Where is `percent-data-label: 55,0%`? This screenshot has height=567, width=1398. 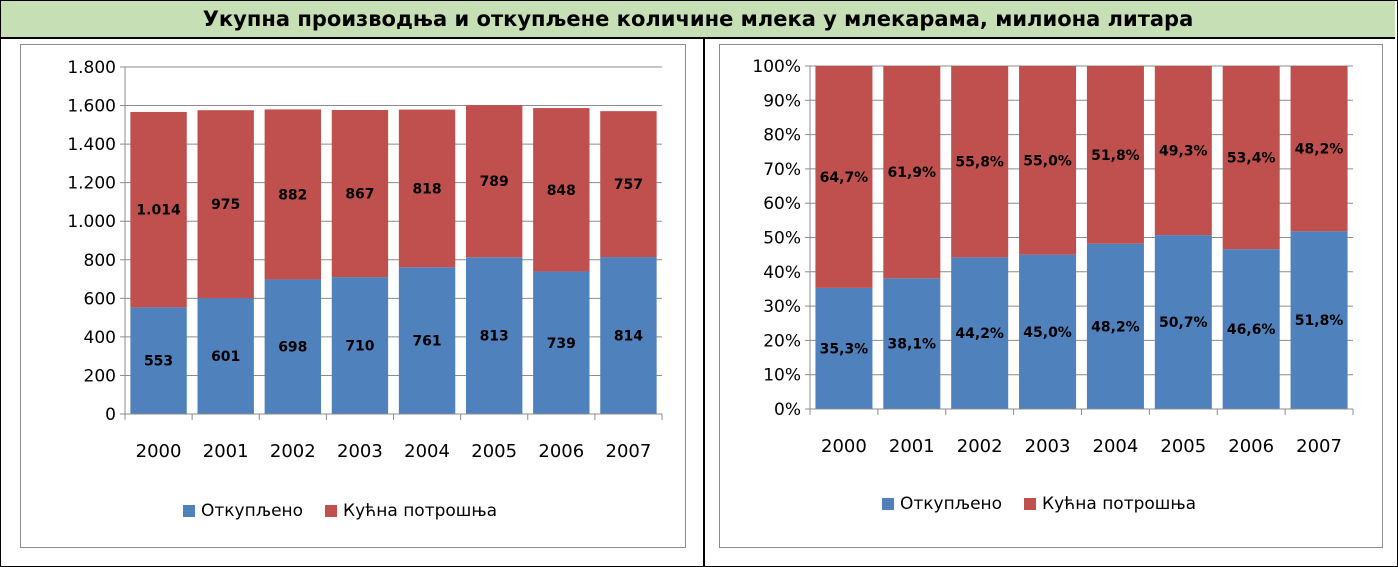 percent-data-label: 55,0% is located at coordinates (1047, 161).